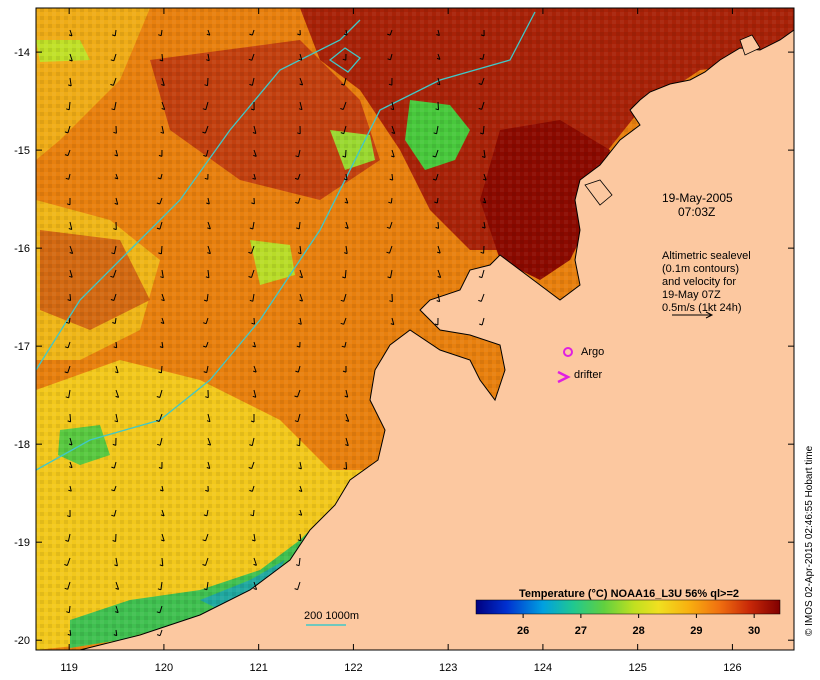 This screenshot has height=680, width=820. What do you see at coordinates (258, 668) in the screenshot?
I see `lon-tick-label: 121` at bounding box center [258, 668].